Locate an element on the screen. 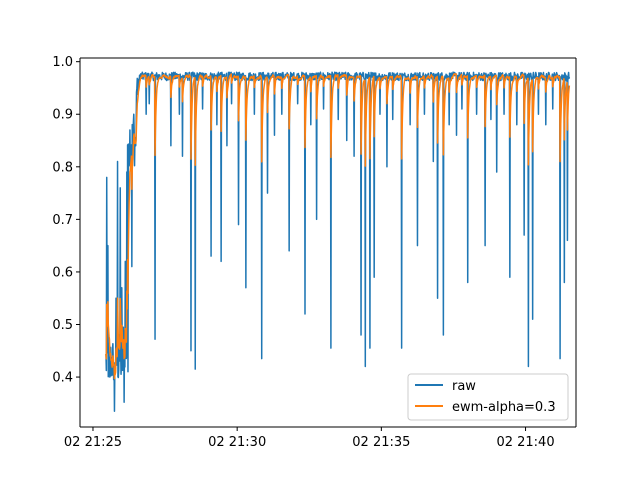 The width and height of the screenshot is (640, 480). y-tick-label-2: 0.6 is located at coordinates (62, 272).